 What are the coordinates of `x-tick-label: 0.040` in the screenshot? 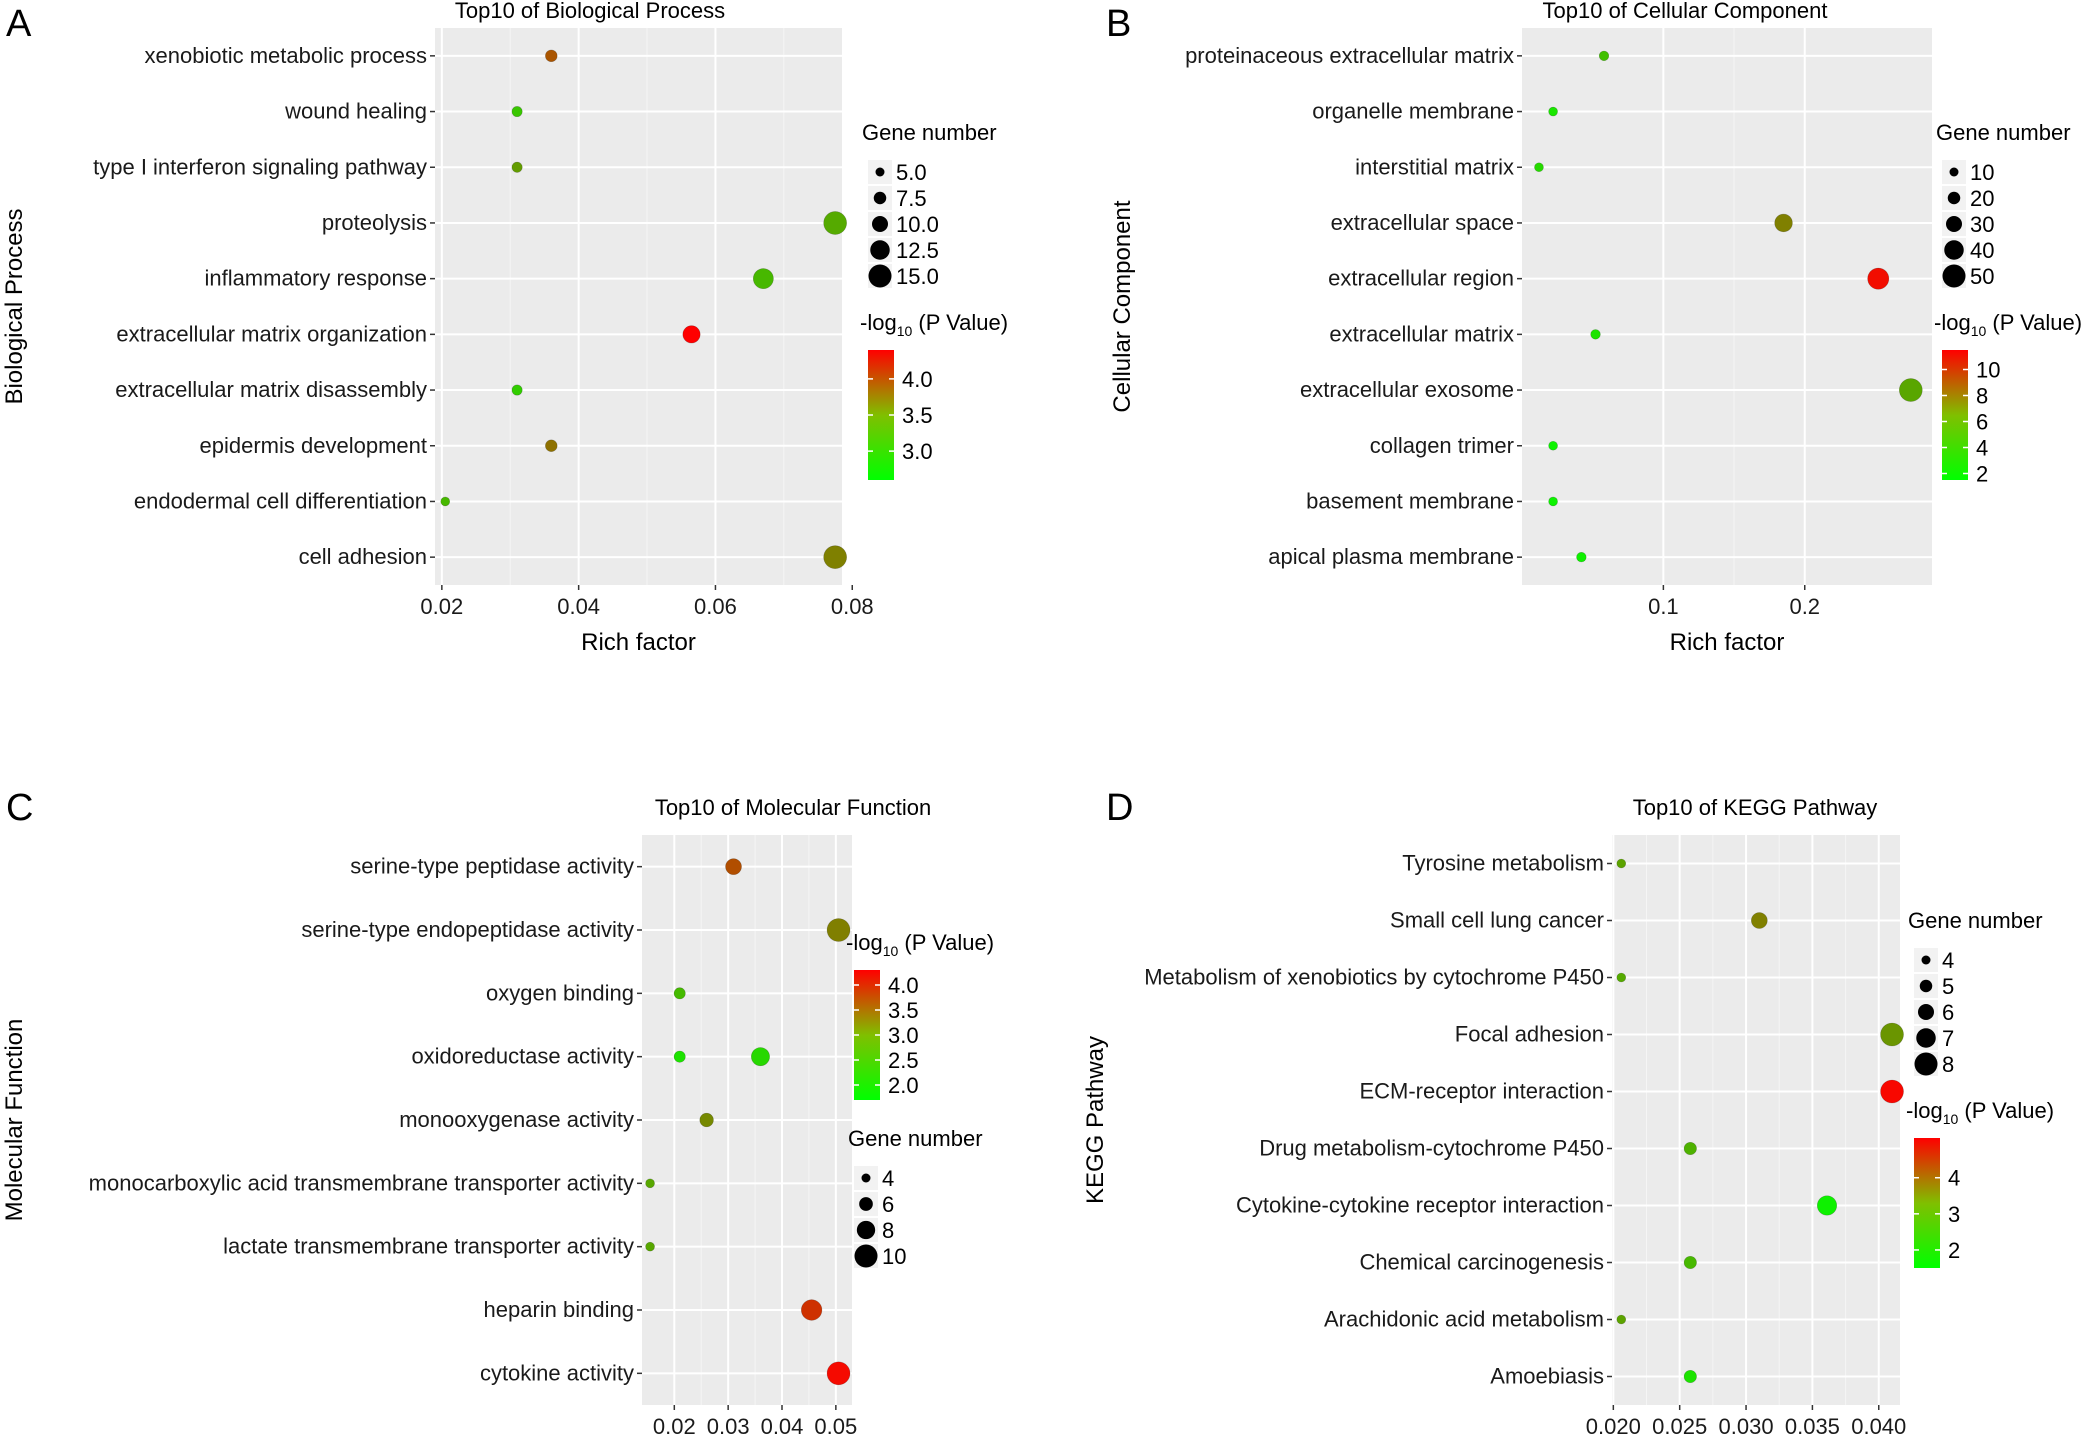 It's located at (1878, 1426).